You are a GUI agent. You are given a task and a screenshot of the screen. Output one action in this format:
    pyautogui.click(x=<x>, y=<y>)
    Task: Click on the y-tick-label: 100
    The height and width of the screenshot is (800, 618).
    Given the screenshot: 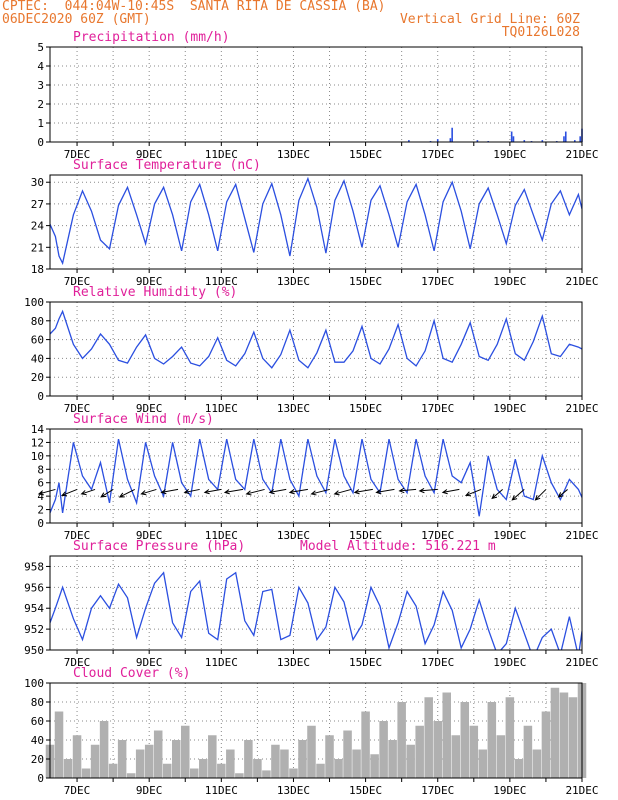 What is the action you would take?
    pyautogui.click(x=34, y=683)
    